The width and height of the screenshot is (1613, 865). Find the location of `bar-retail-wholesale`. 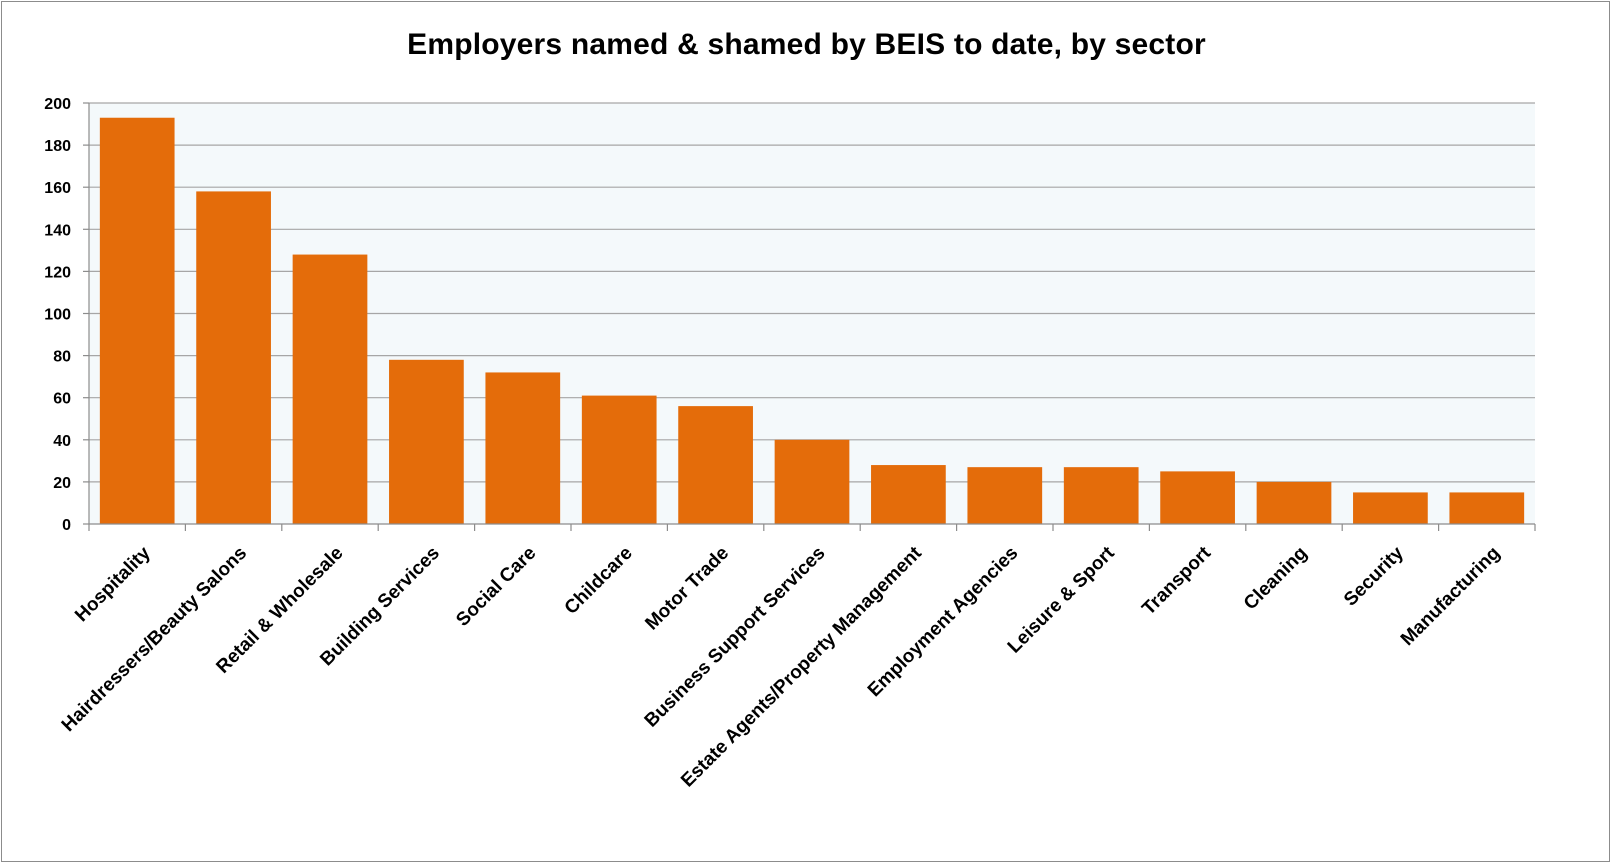

bar-retail-wholesale is located at coordinates (330, 389).